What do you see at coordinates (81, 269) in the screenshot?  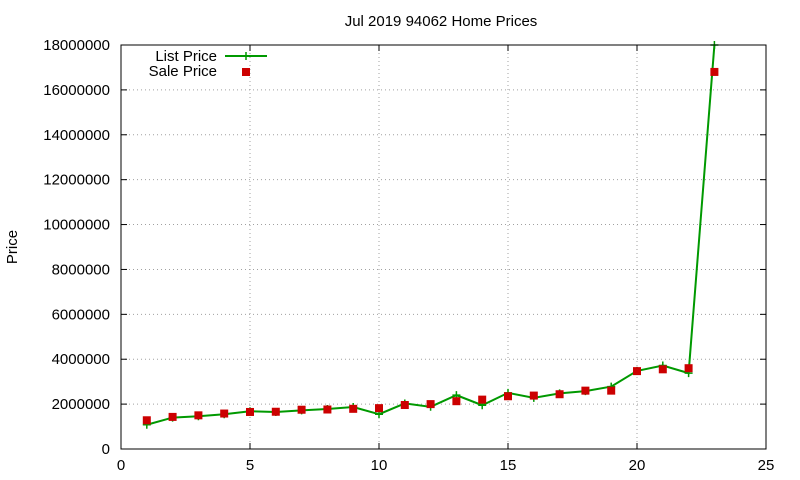 I see `y-tick-label: 8000000` at bounding box center [81, 269].